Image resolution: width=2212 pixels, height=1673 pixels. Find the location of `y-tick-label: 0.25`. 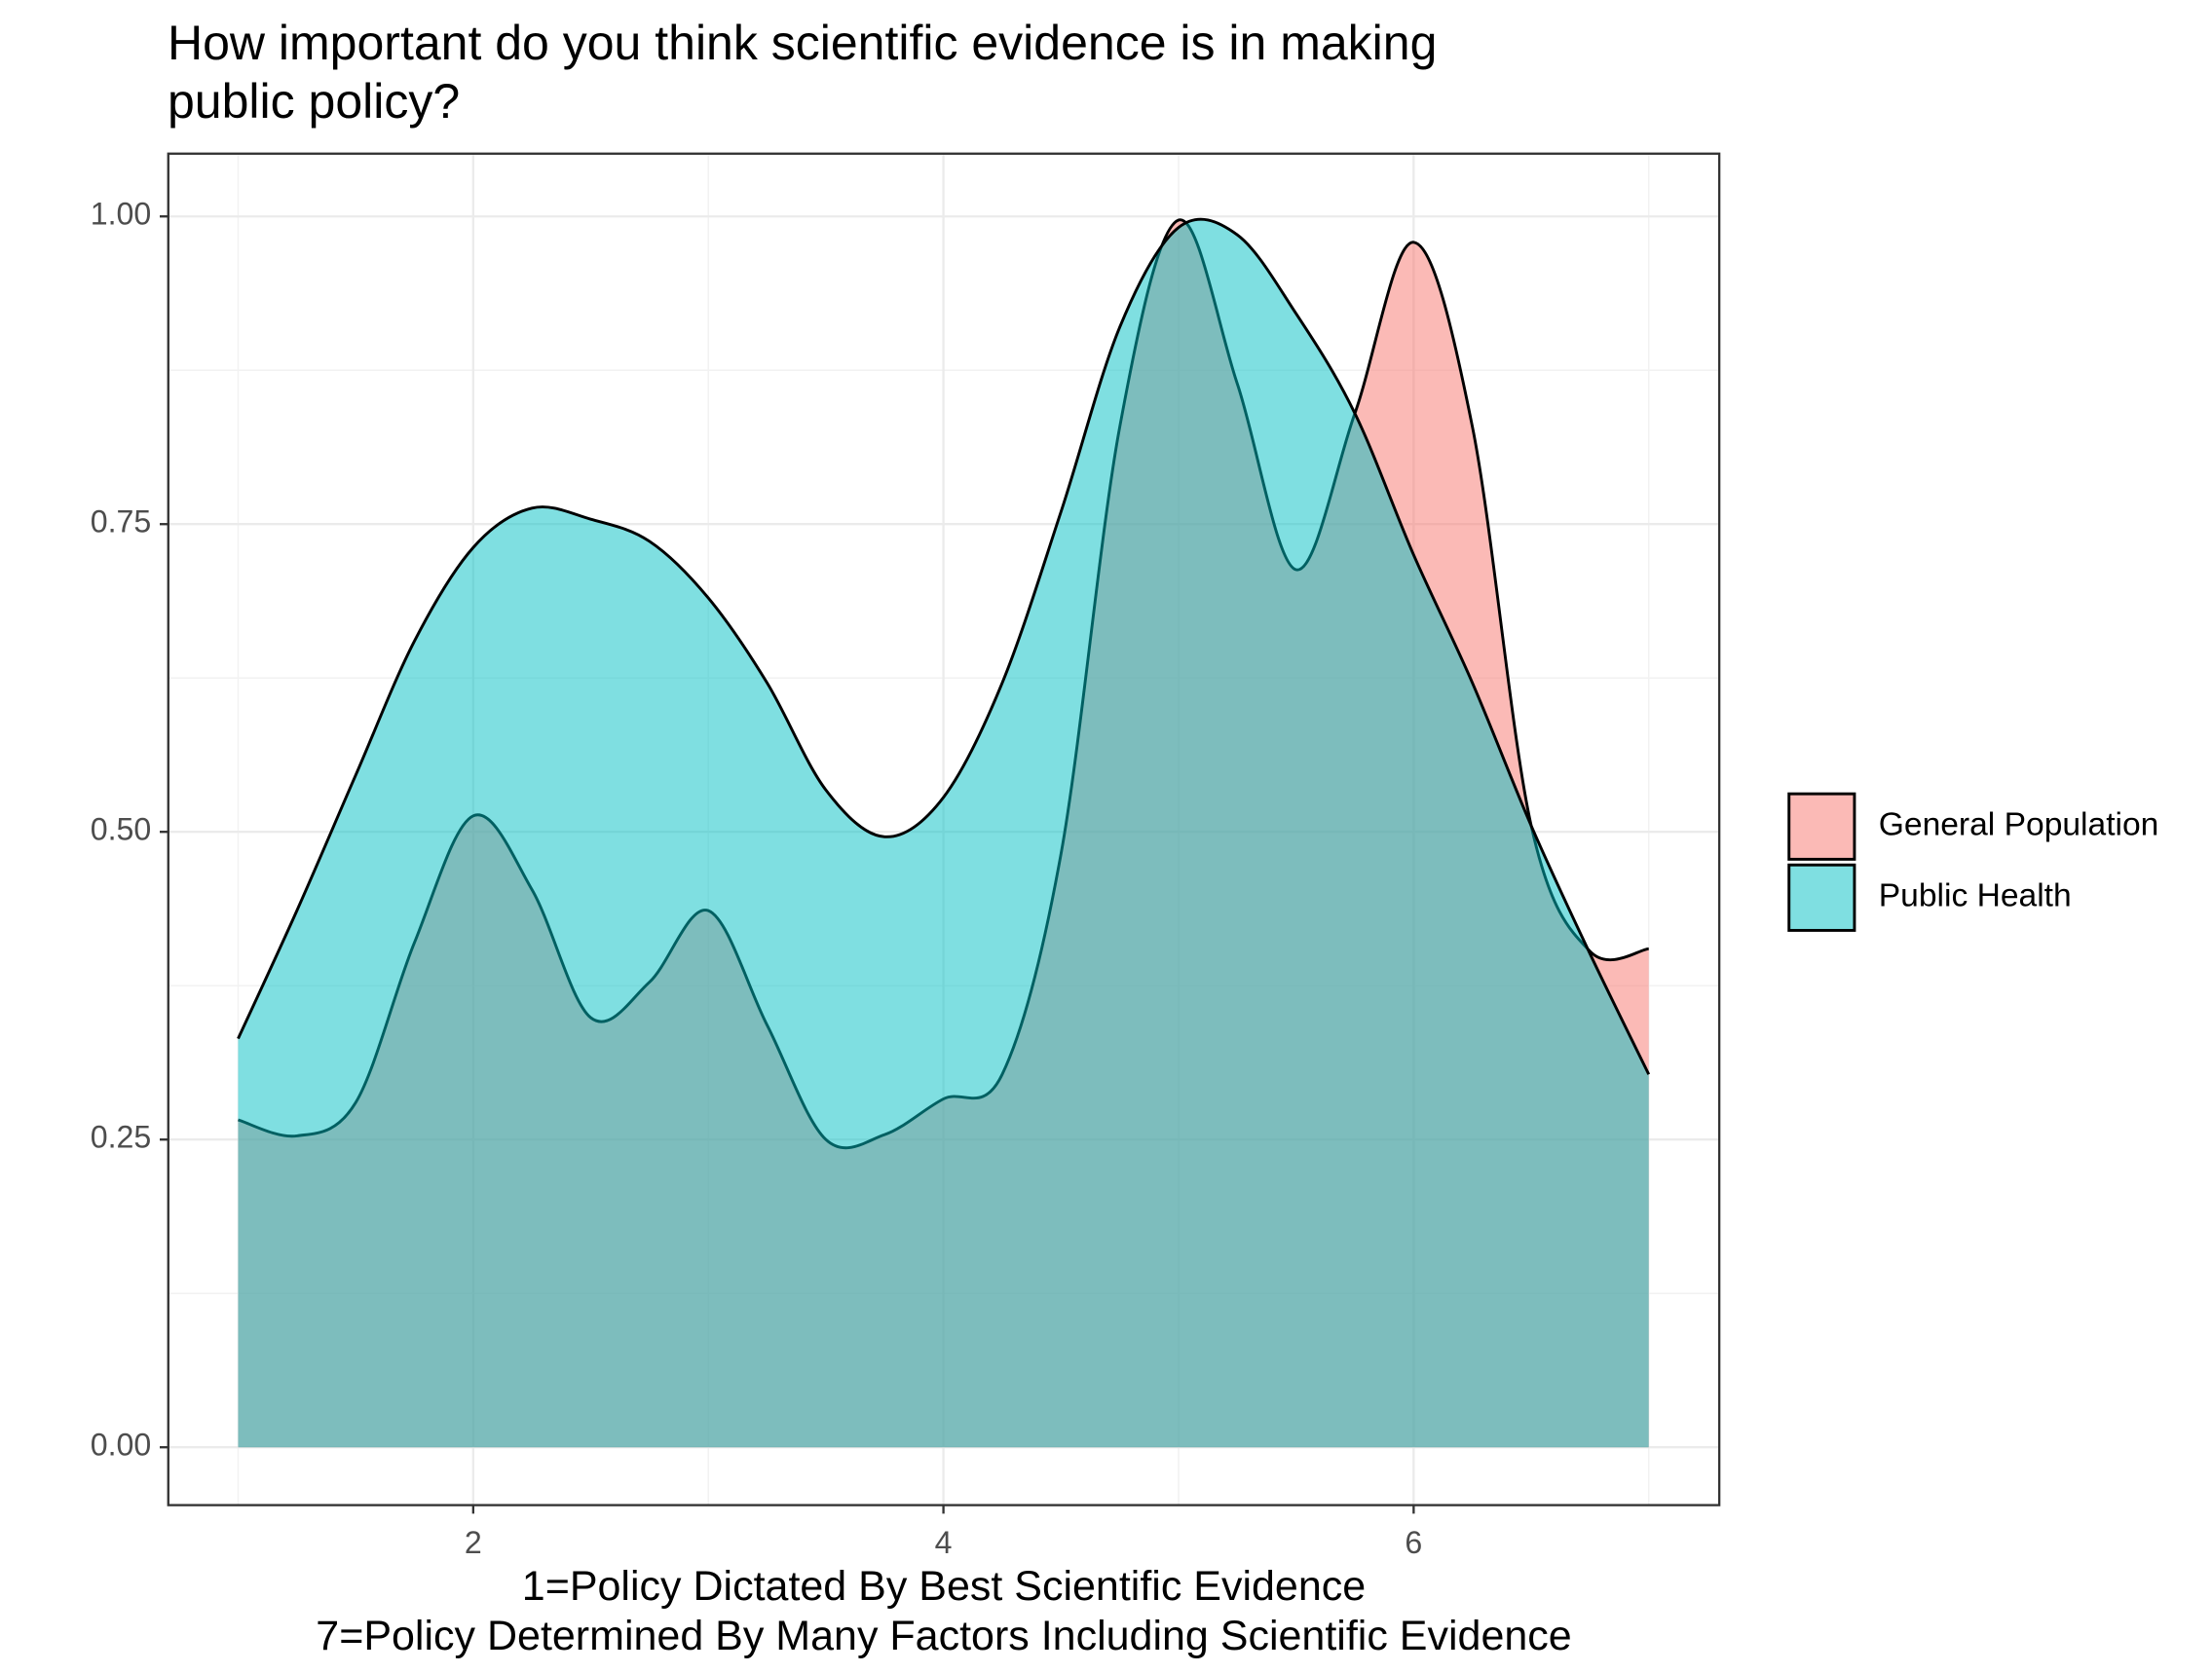

y-tick-label: 0.25 is located at coordinates (122, 1137).